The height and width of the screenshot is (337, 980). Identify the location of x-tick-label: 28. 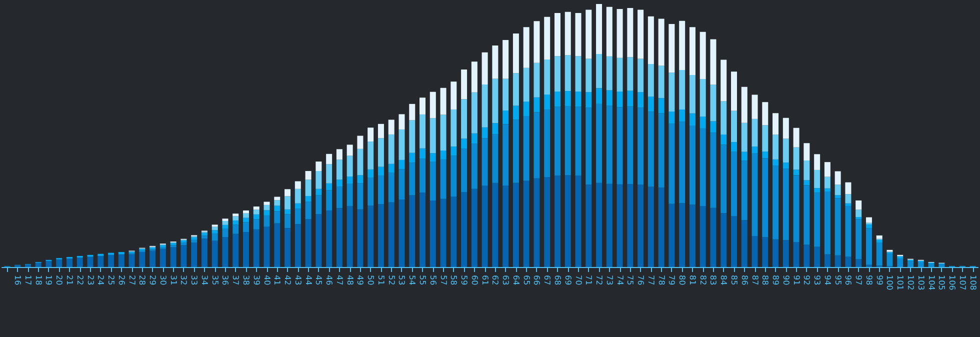
(142, 280).